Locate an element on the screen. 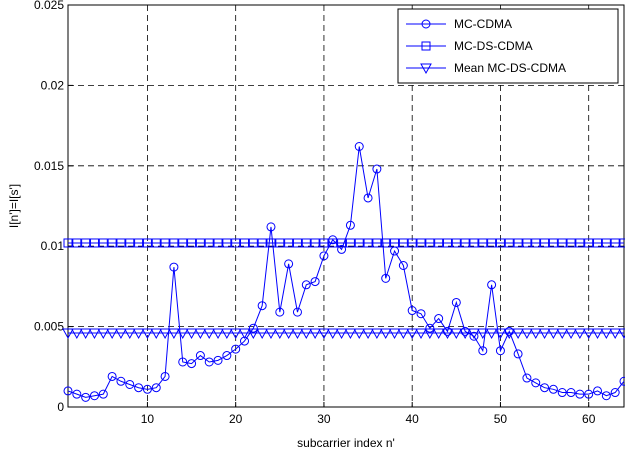  y-tick-label: 0.01 is located at coordinates (53, 246).